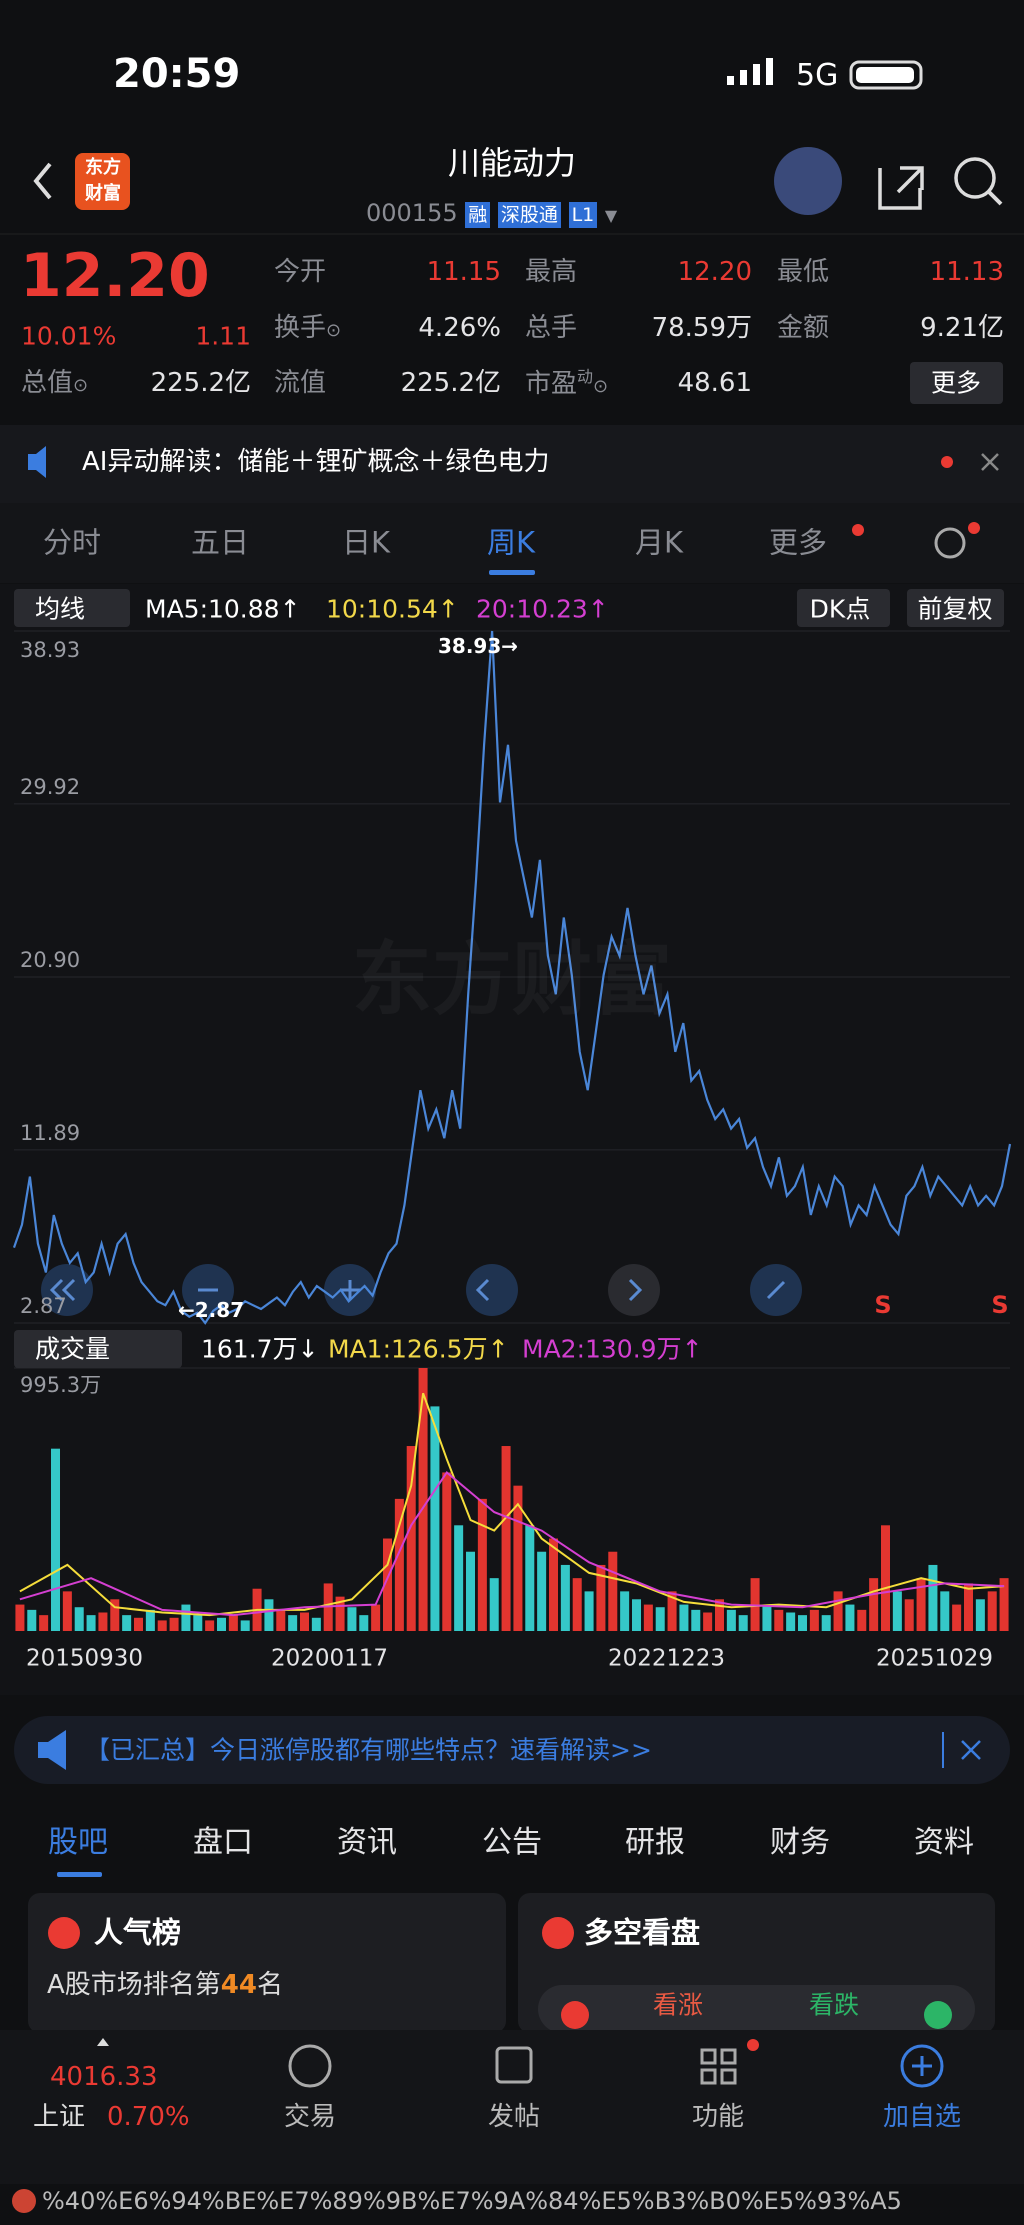 The width and height of the screenshot is (1024, 2225). I want to click on more-label: 更多, so click(956, 383).